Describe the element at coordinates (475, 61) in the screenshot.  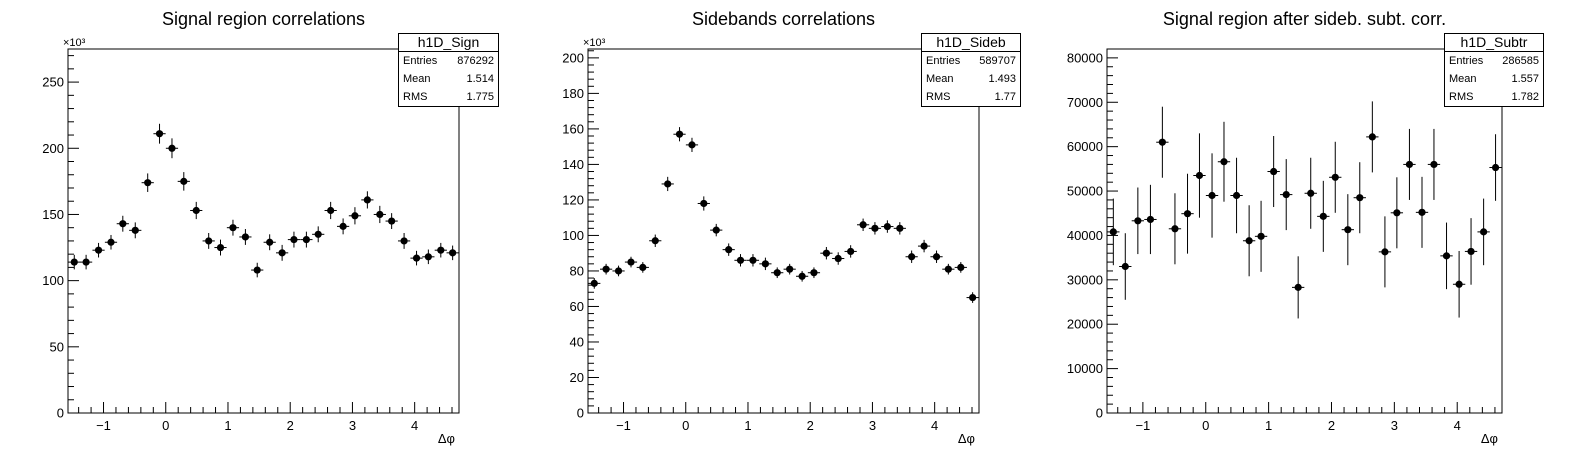
I see `stats-entries-value: 876292` at that location.